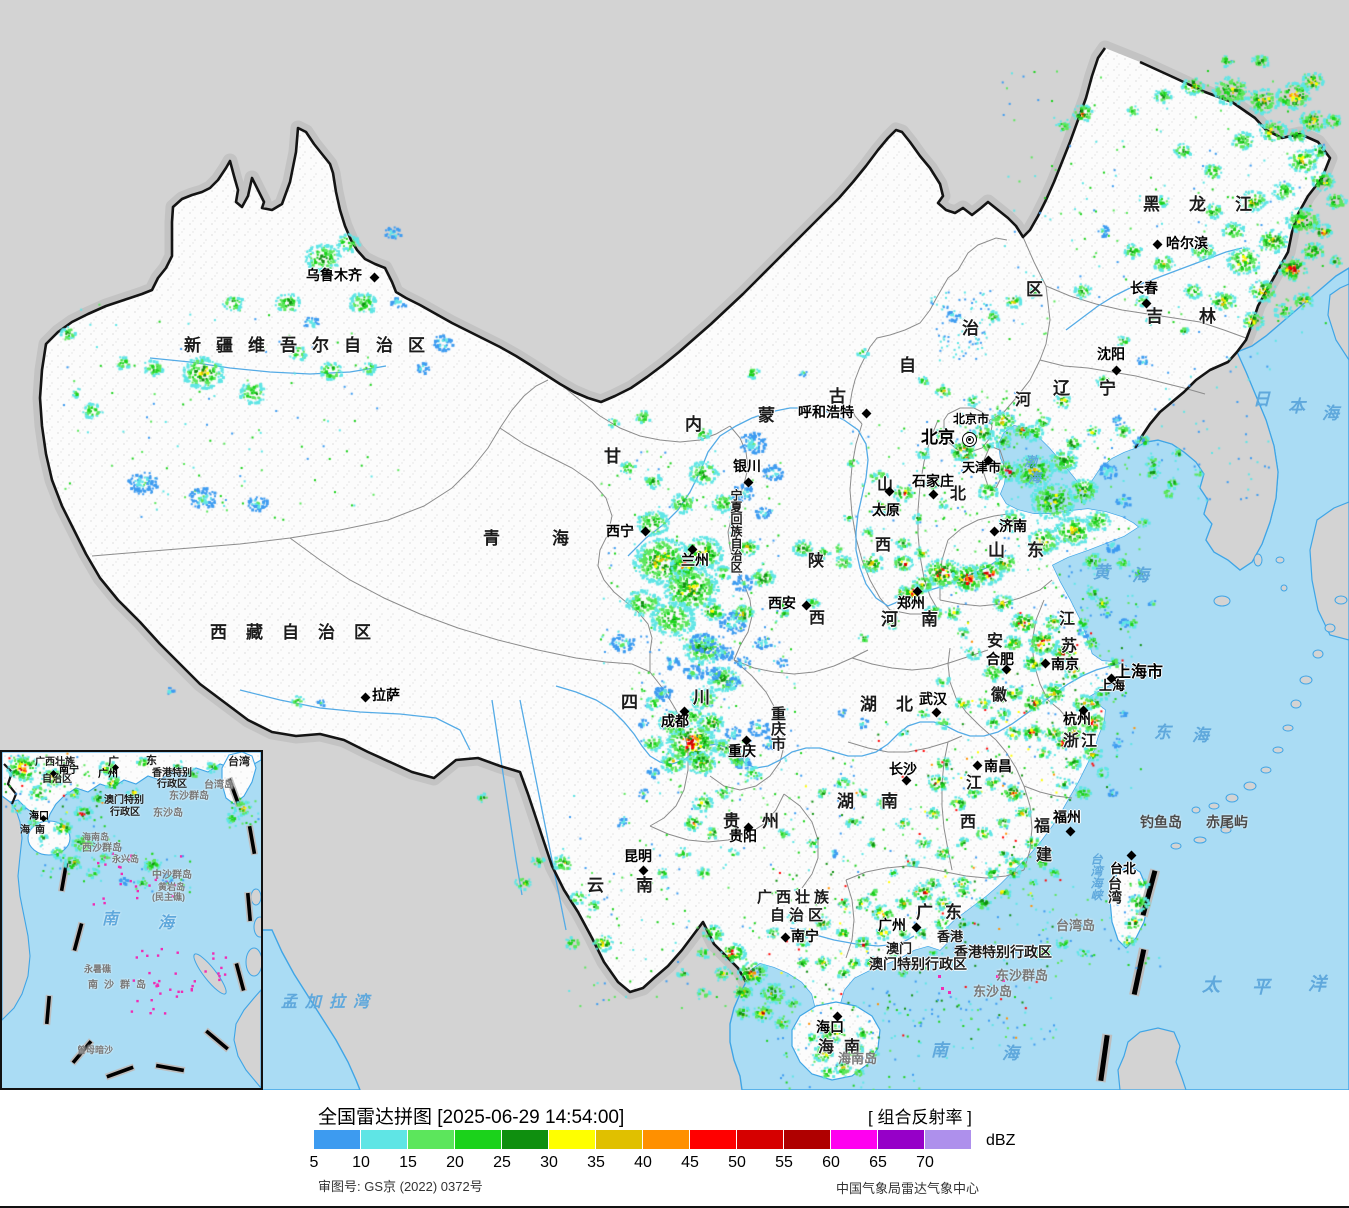  Describe the element at coordinates (1081, 741) in the screenshot. I see `province-label: 浙江` at that location.